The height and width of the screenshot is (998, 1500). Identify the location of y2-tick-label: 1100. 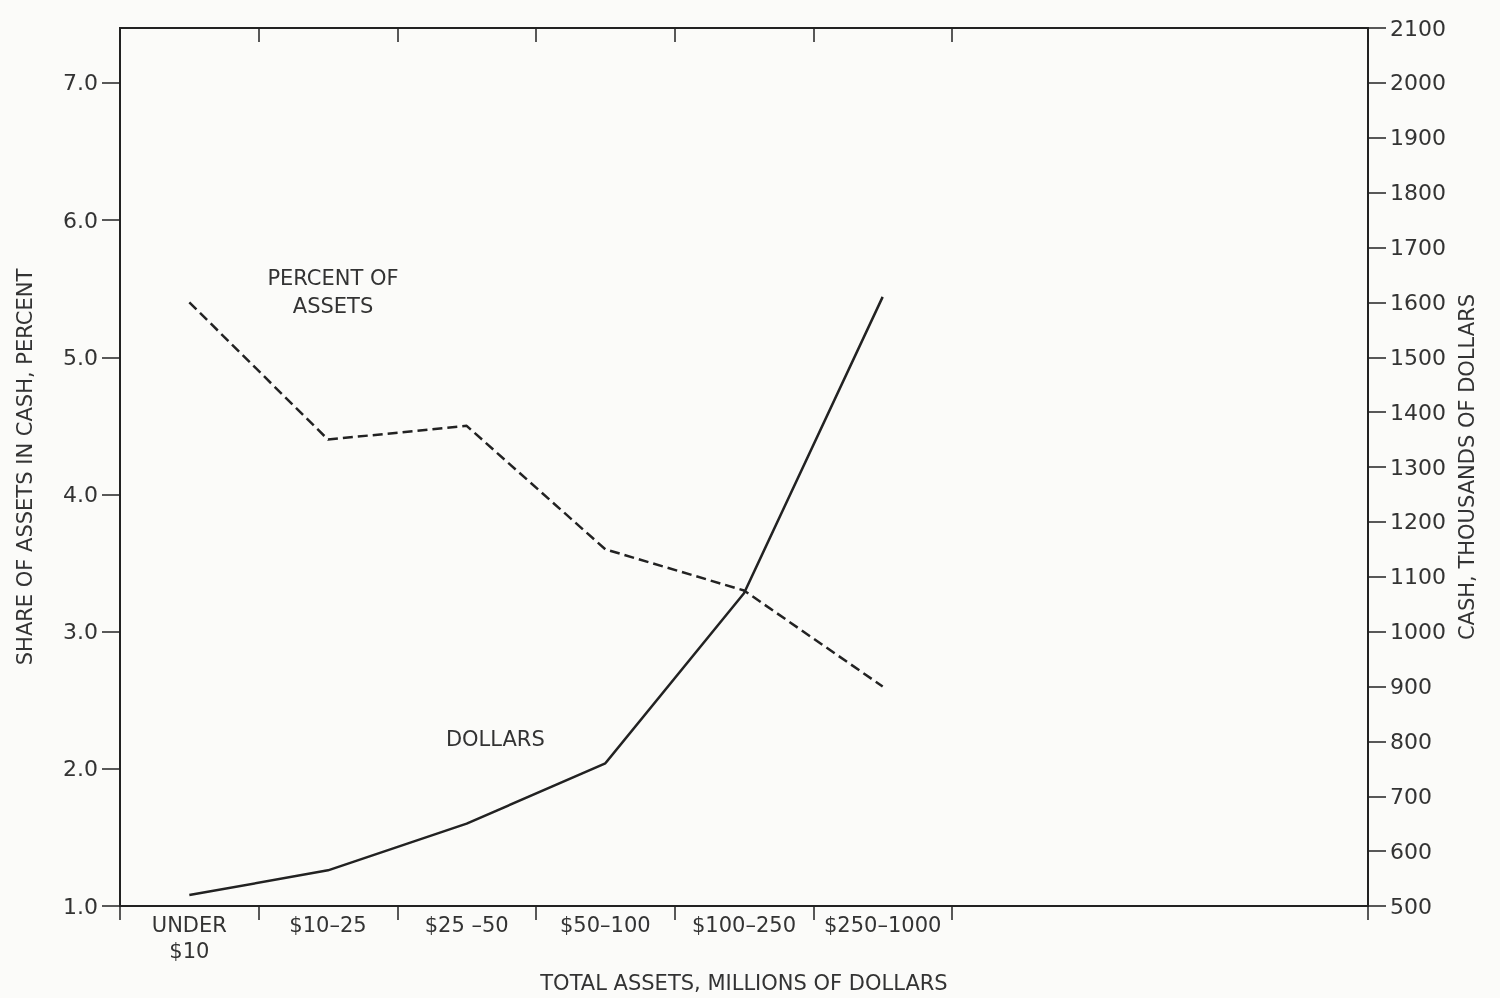
(1418, 577).